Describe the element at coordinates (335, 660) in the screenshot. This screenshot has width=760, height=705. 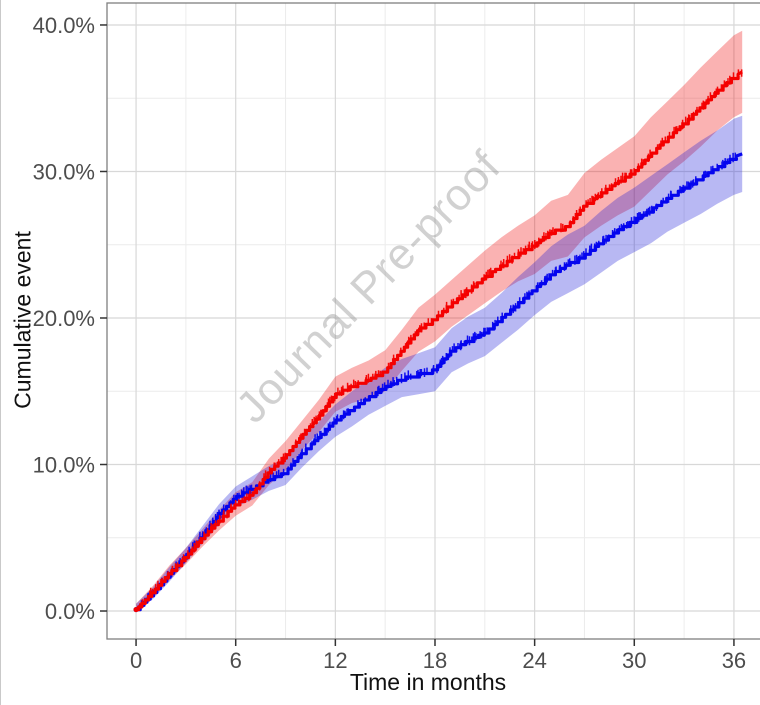
I see `x-tick-label: 12` at that location.